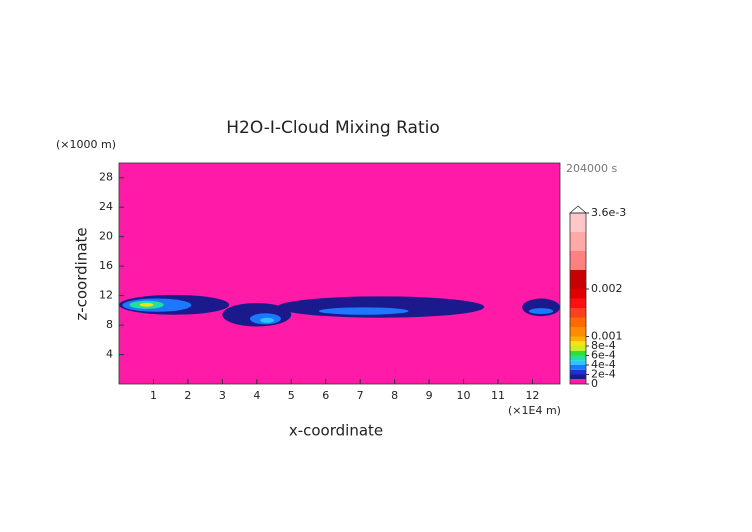 The image size is (752, 532). What do you see at coordinates (187, 395) in the screenshot?
I see `x-tick-label: 2` at bounding box center [187, 395].